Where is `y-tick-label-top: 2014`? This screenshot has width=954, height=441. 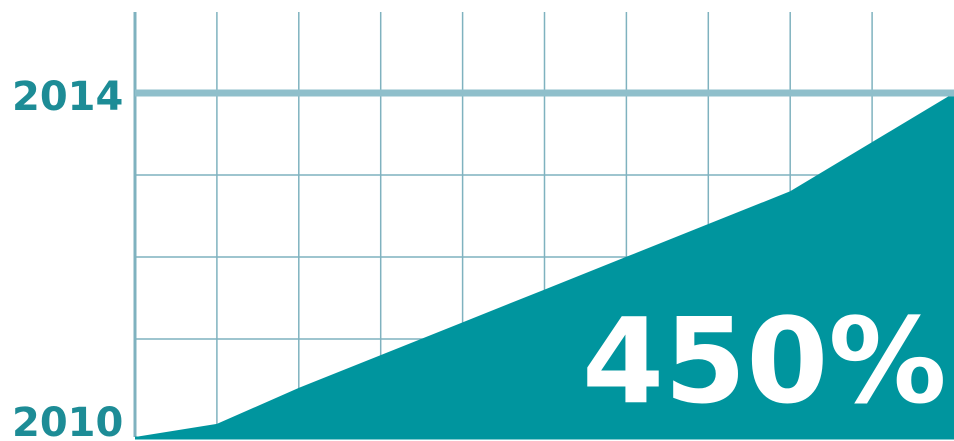
y-tick-label-top: 2014 is located at coordinates (67, 97).